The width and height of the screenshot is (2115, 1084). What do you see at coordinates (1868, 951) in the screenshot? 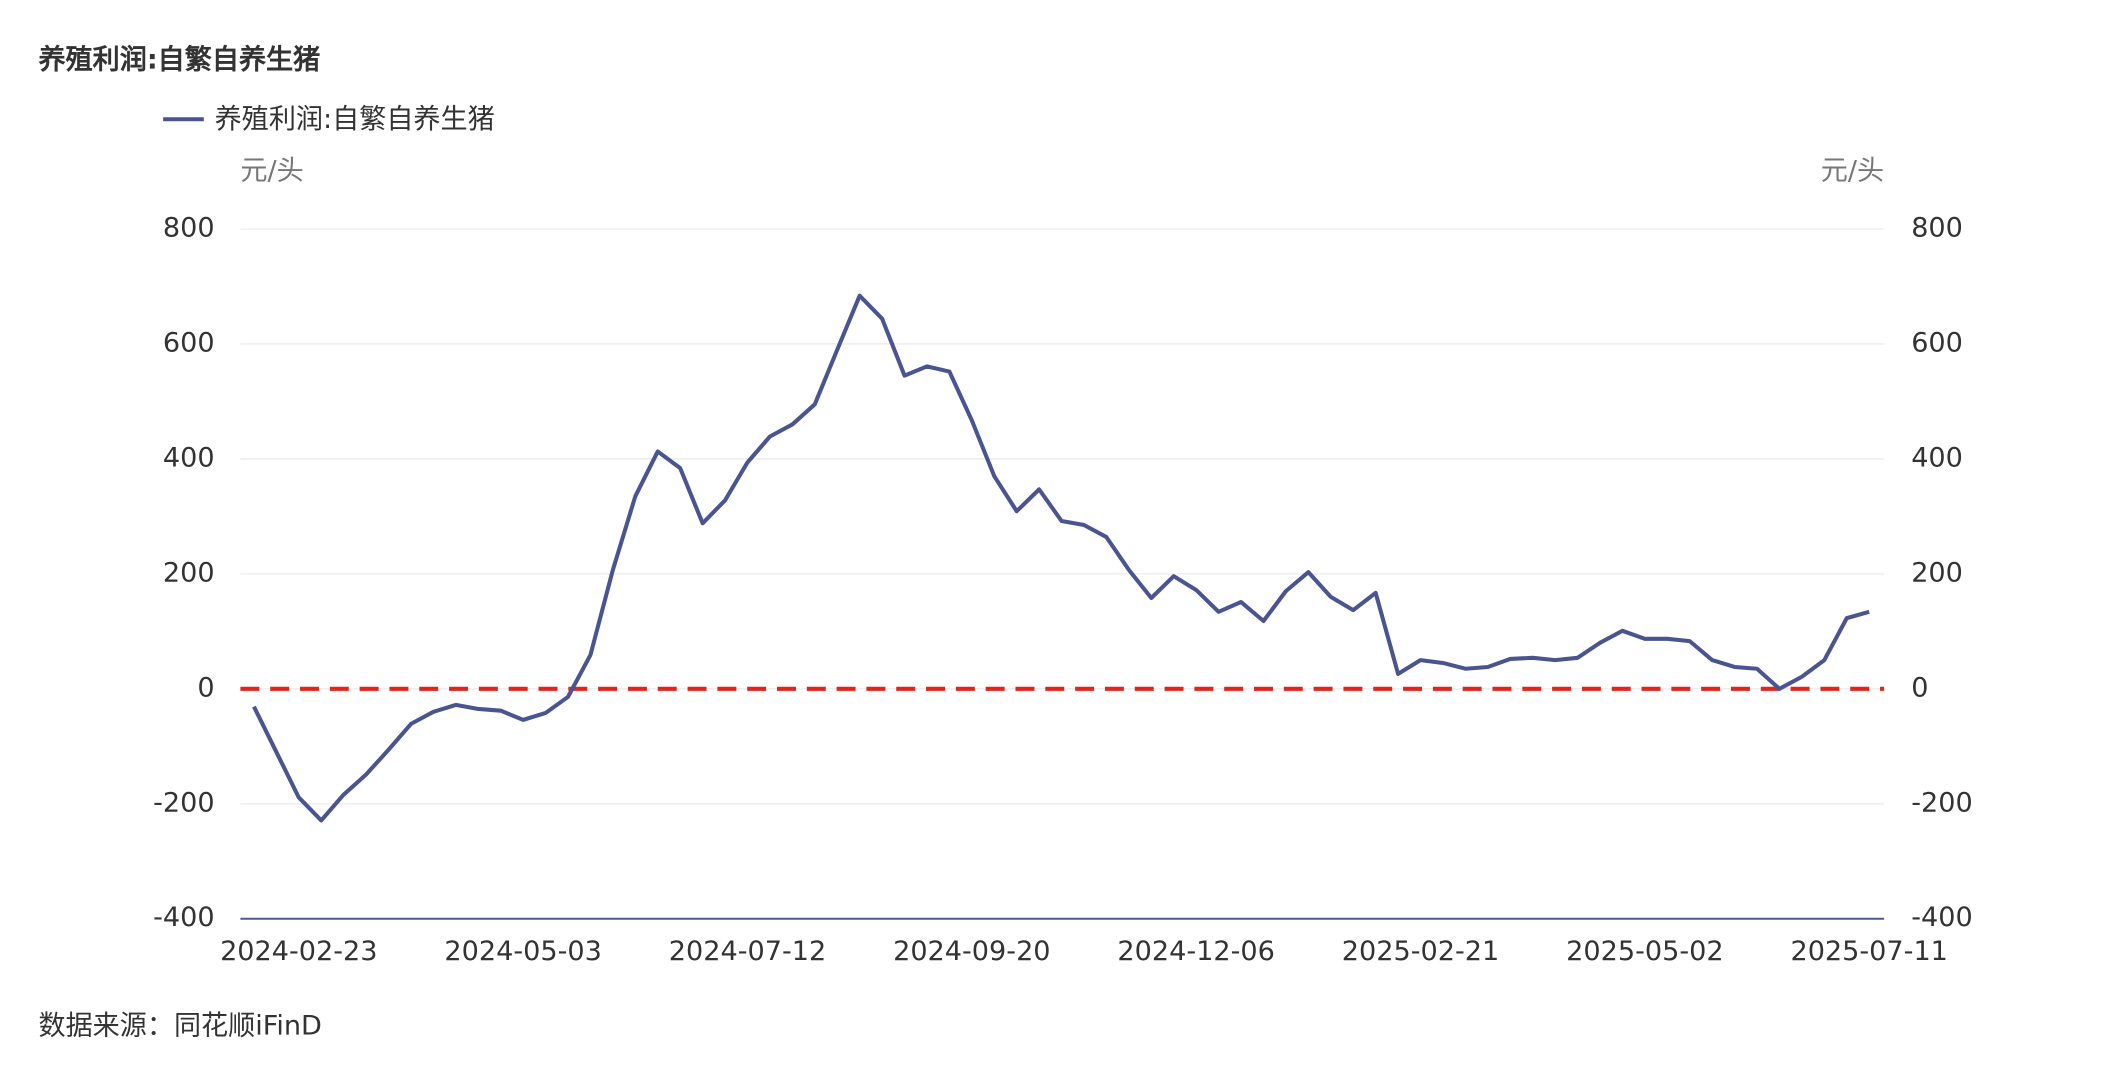
I see `x-tick-label: 2025-07-11` at bounding box center [1868, 951].